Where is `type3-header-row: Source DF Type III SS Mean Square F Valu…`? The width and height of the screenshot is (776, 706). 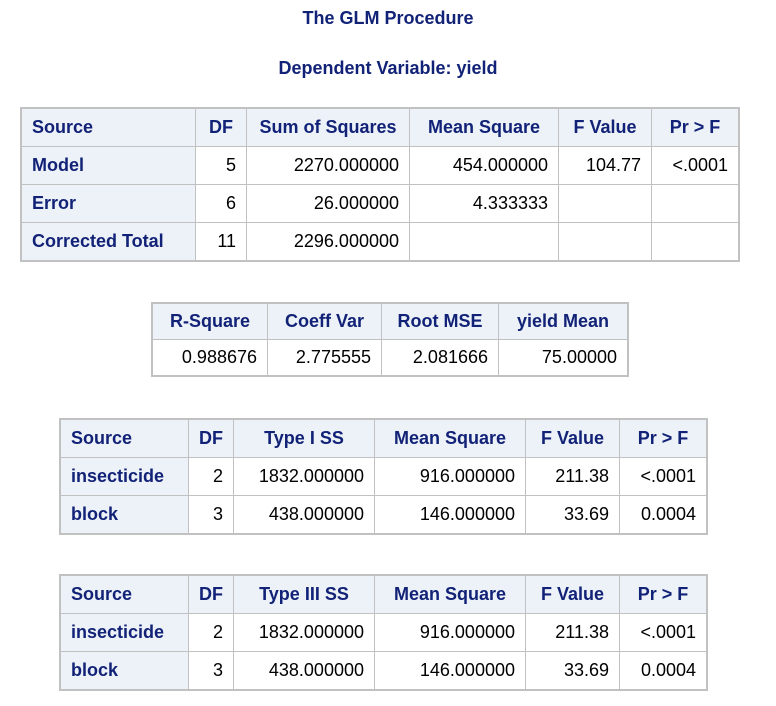 type3-header-row: Source DF Type III SS Mean Square F Valu… is located at coordinates (383, 594).